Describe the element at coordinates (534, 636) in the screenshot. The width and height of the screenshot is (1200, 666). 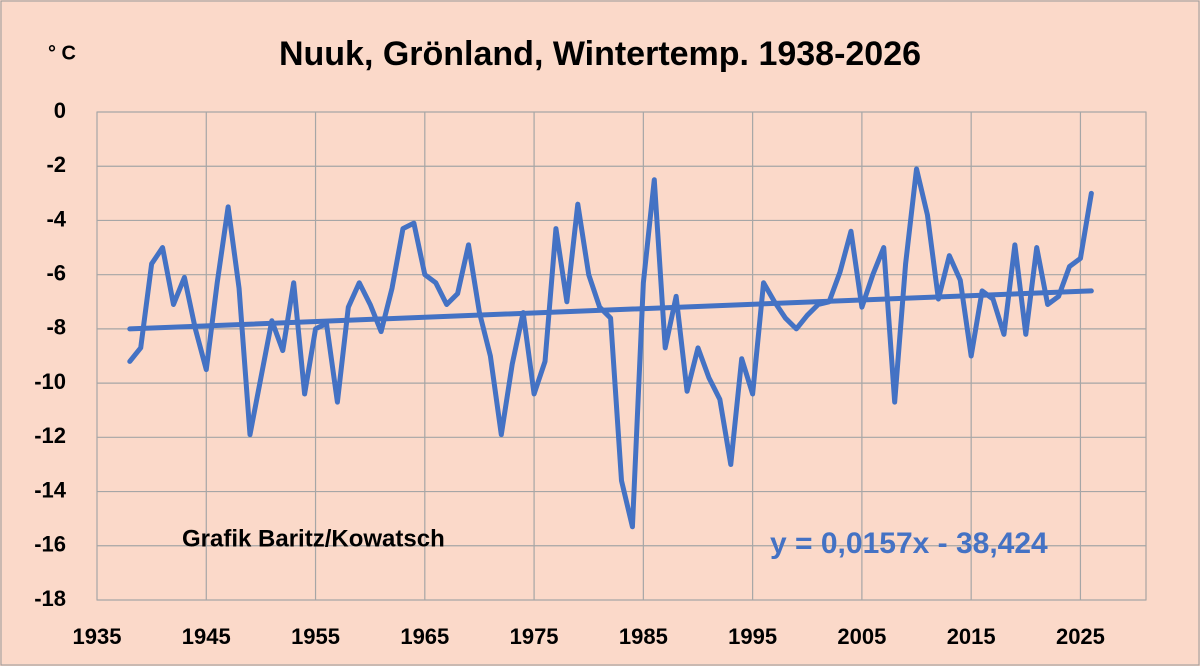
I see `x-tick-label: 1975` at that location.